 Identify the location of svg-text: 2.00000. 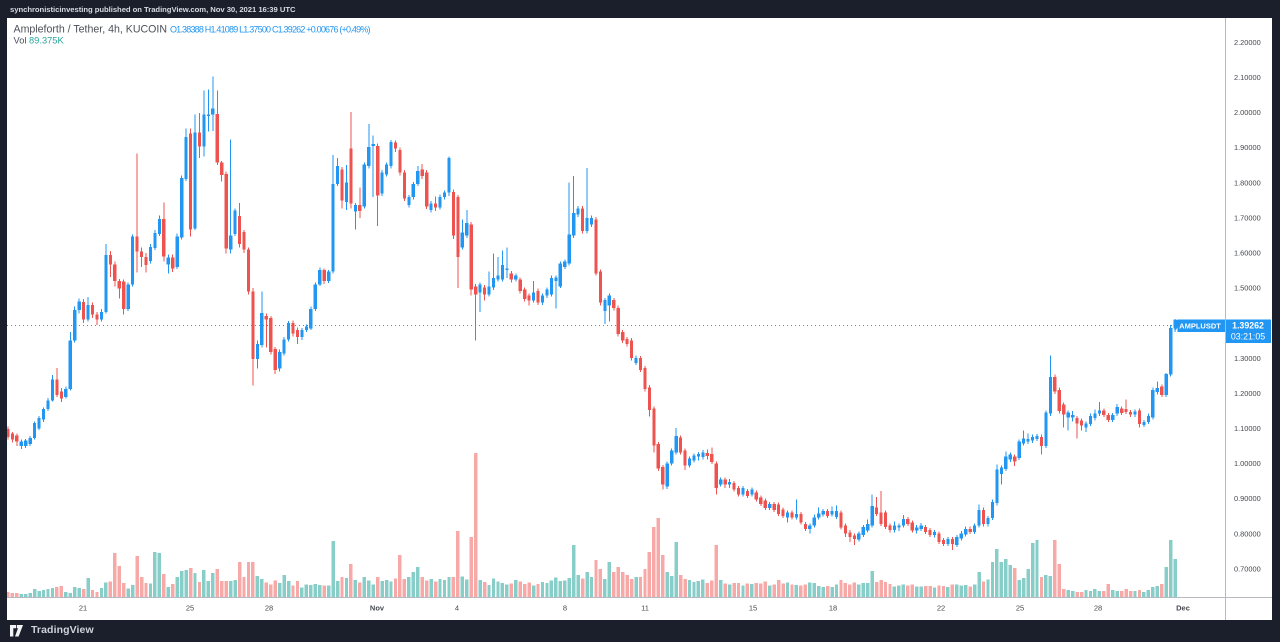
(1247, 112).